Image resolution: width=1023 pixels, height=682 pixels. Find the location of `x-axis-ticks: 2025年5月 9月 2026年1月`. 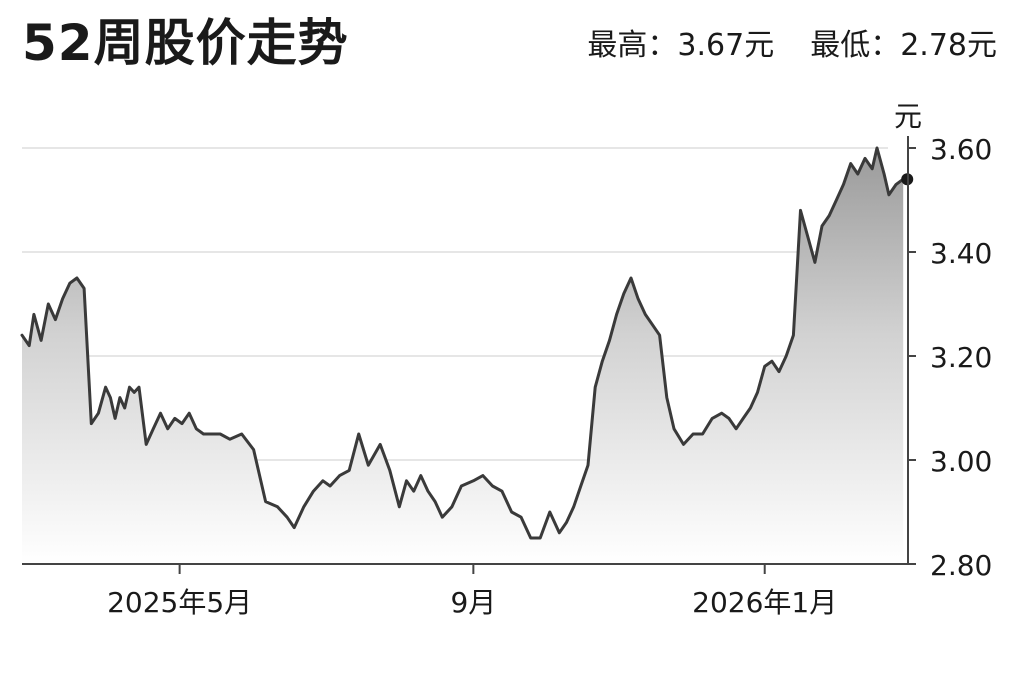

x-axis-ticks: 2025年5月 9月 2026年1月 is located at coordinates (472, 591).